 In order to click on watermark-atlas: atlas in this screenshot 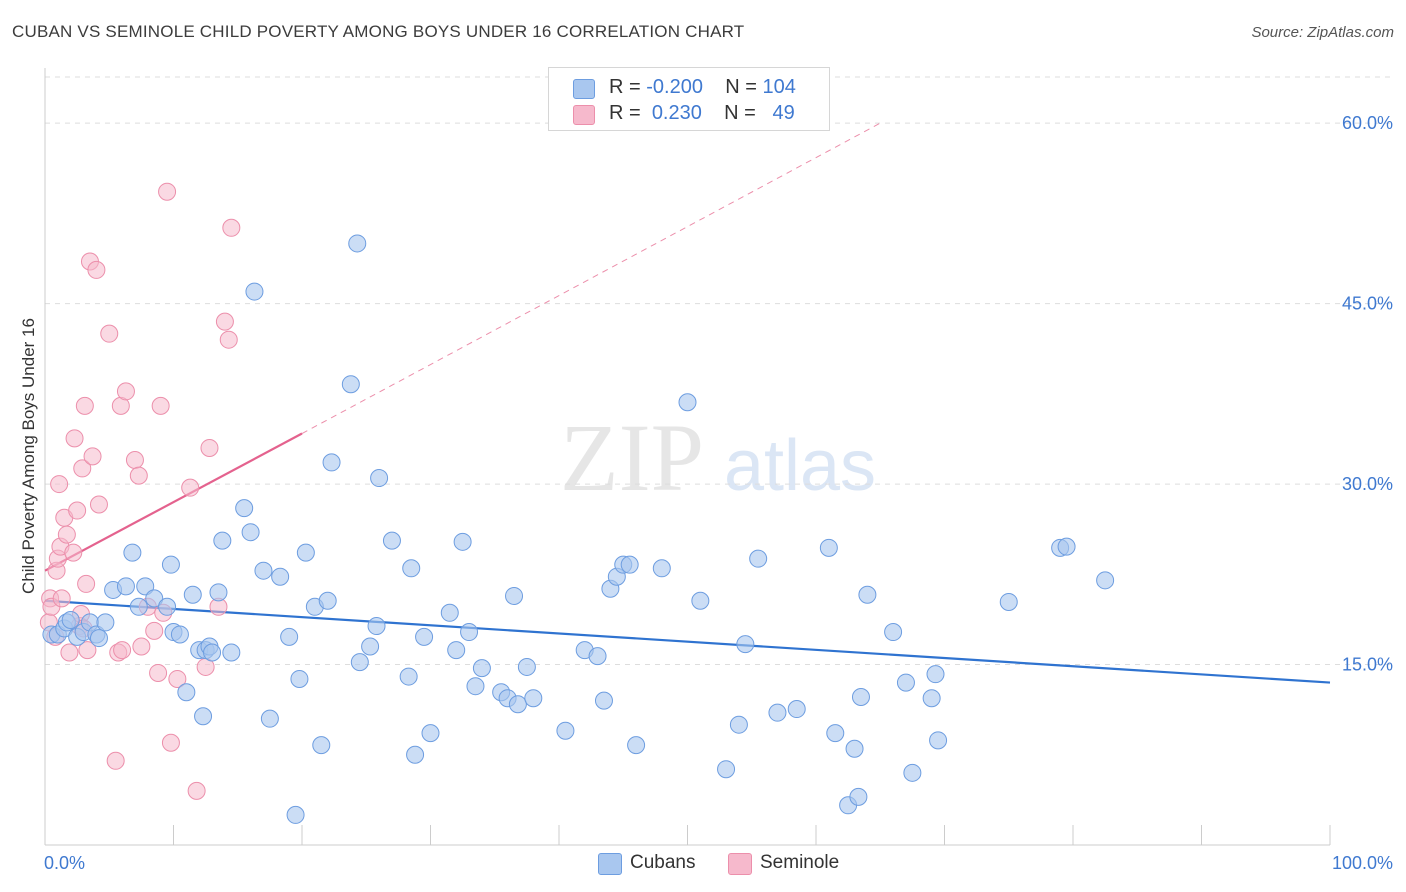, I will do `click(800, 466)`.